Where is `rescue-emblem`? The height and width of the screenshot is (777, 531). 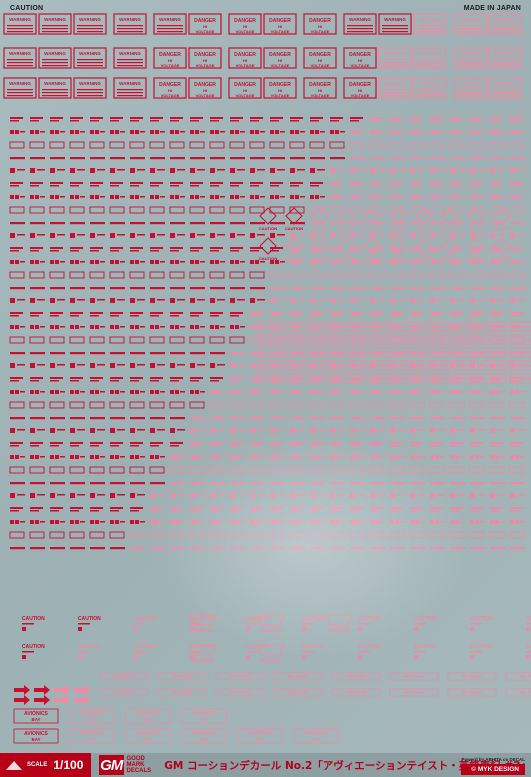 rescue-emblem is located at coordinates (203, 650).